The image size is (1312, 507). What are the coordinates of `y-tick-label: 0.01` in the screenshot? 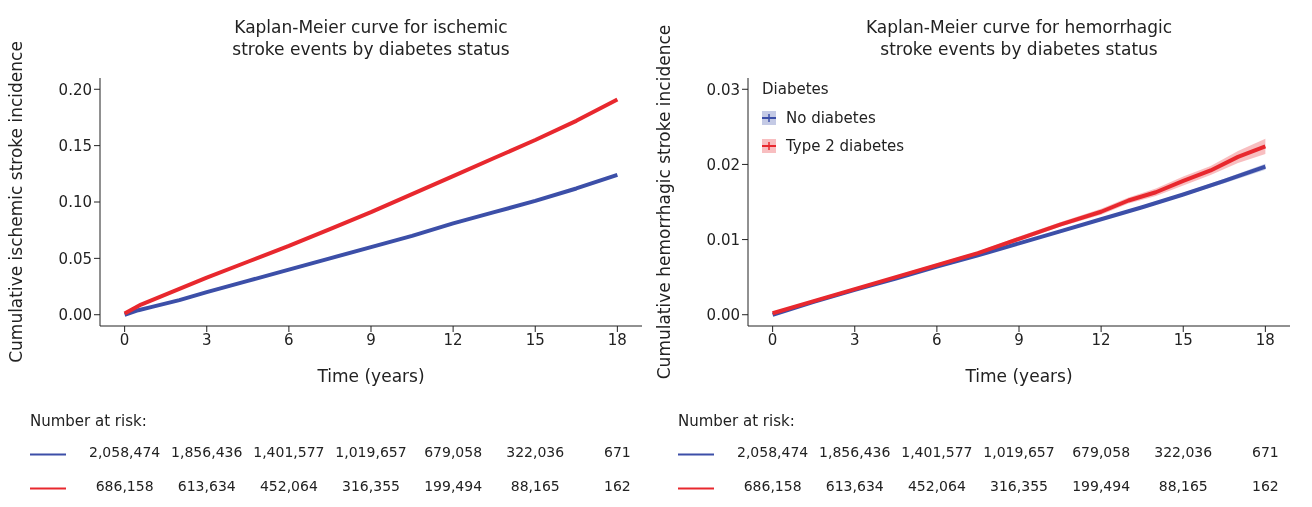 It's located at (723, 239).